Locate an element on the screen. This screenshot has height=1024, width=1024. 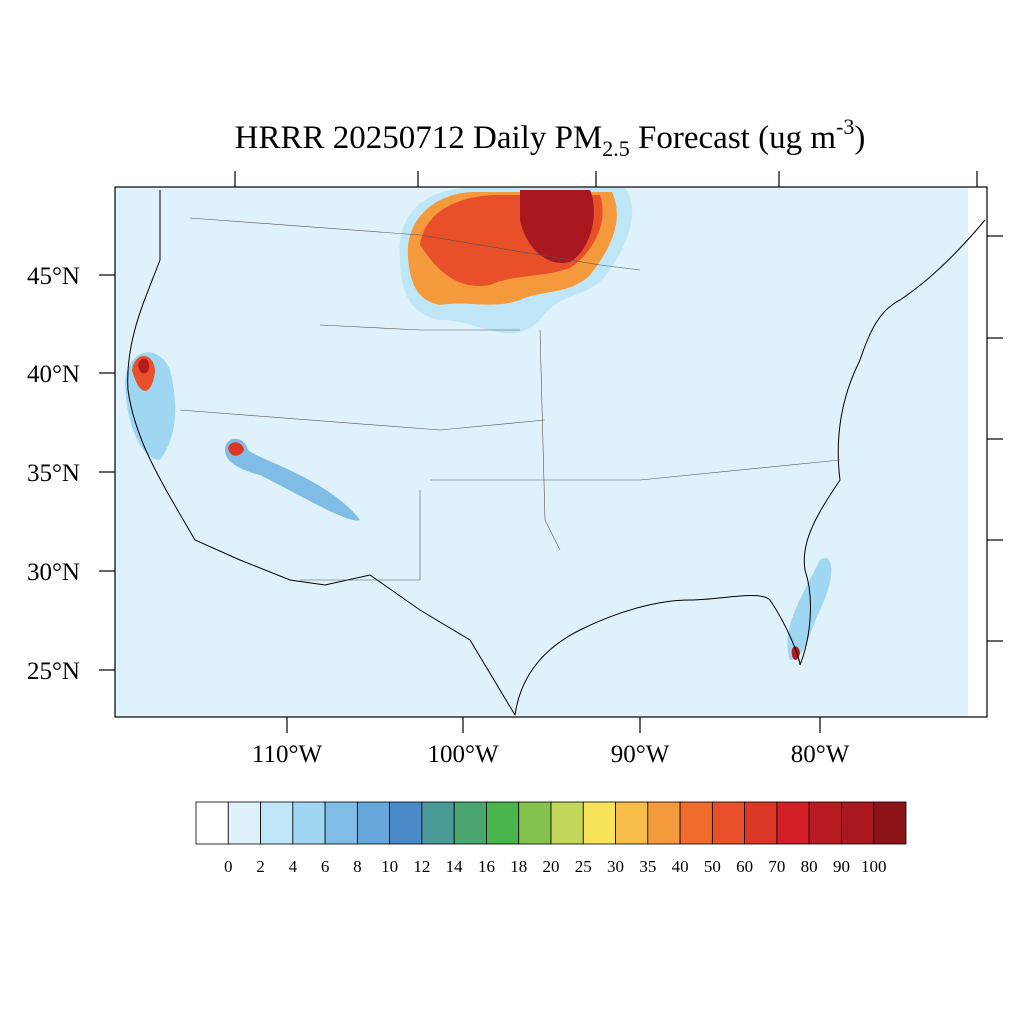
lat-label: 25°N is located at coordinates (53, 671).